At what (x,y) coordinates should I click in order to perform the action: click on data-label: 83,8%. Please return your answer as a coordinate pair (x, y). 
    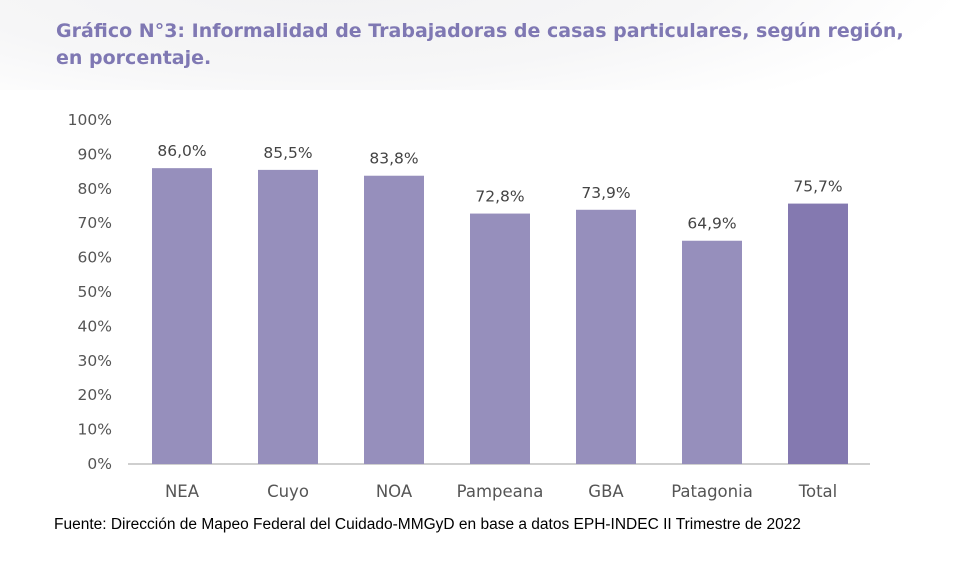
    Looking at the image, I should click on (393, 159).